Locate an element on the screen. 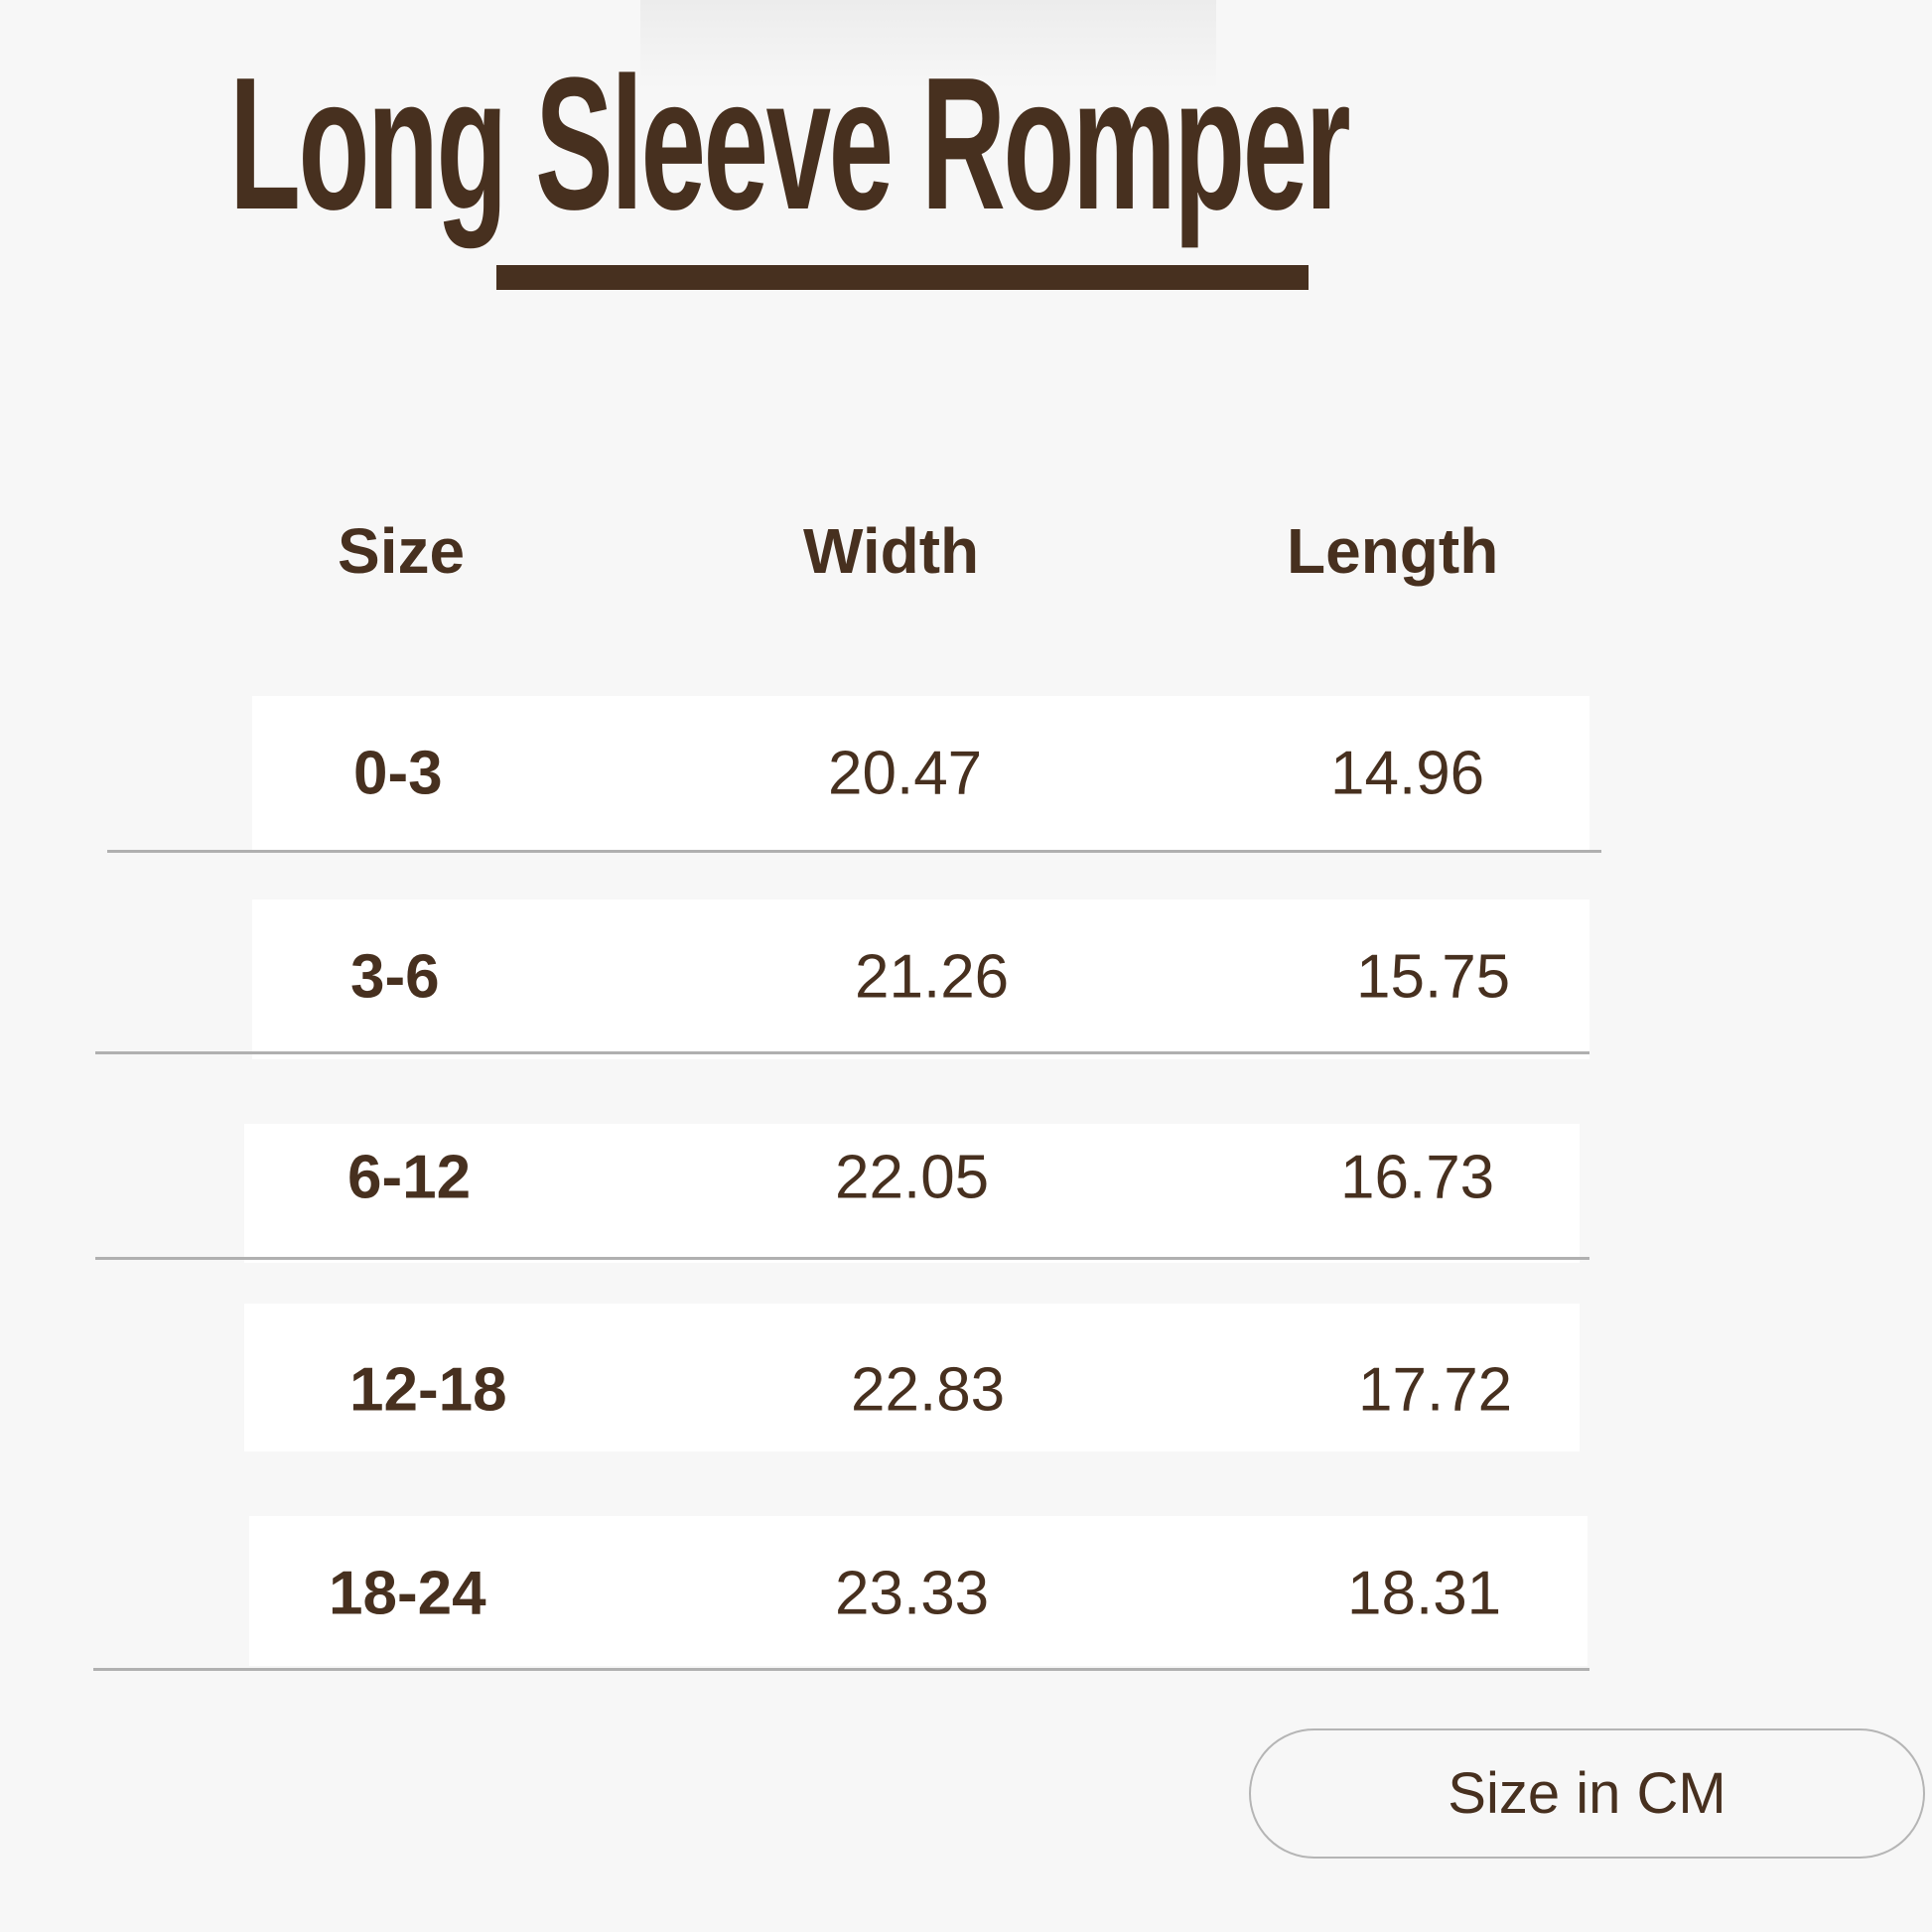 This screenshot has width=1932, height=1932. cell-width: 23.33 is located at coordinates (913, 1594).